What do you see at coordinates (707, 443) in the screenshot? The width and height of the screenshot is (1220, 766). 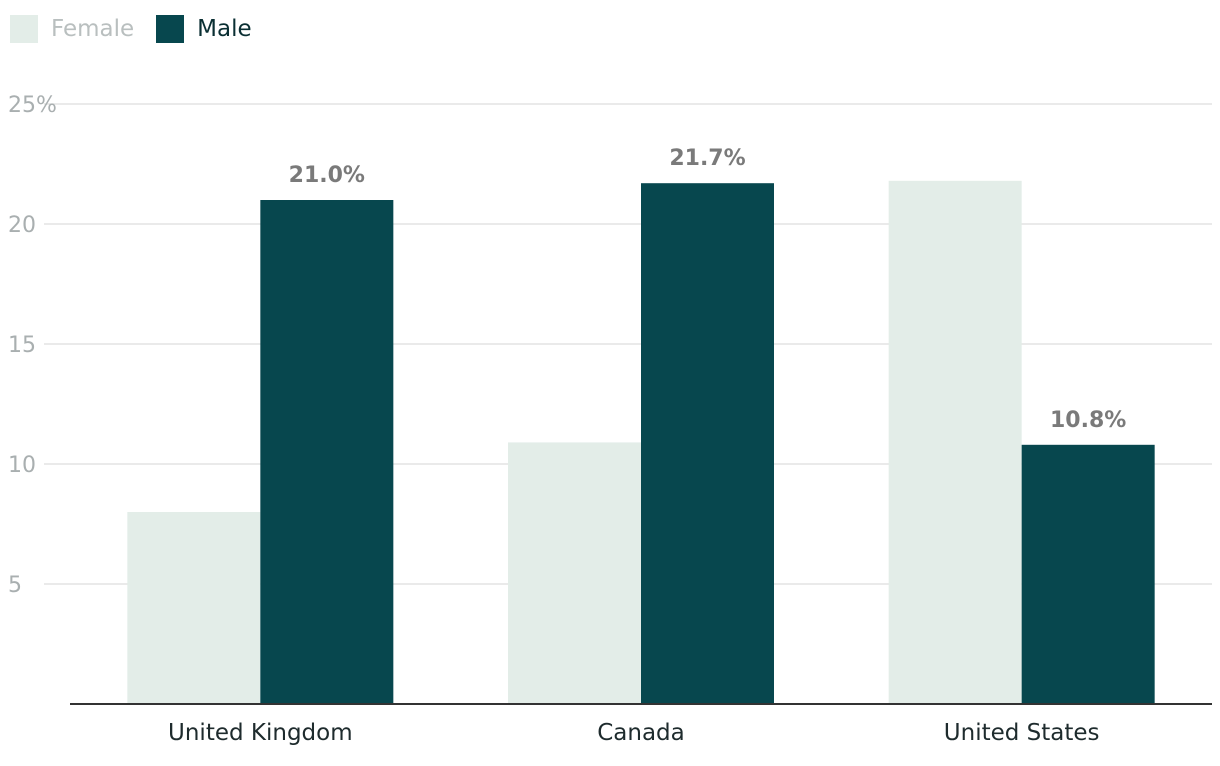 I see `bar-male-canada` at bounding box center [707, 443].